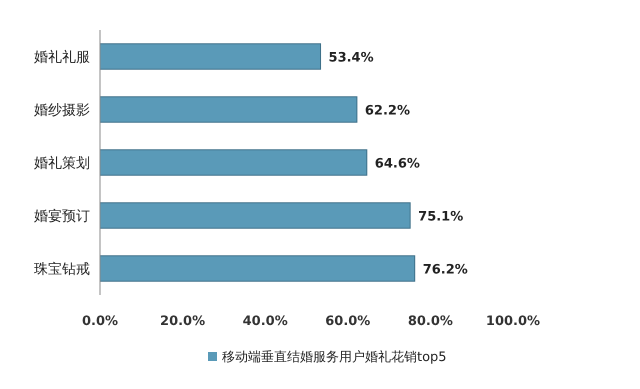 This screenshot has width=640, height=389. Describe the element at coordinates (513, 321) in the screenshot. I see `x-tick-label: 100.0%` at that location.